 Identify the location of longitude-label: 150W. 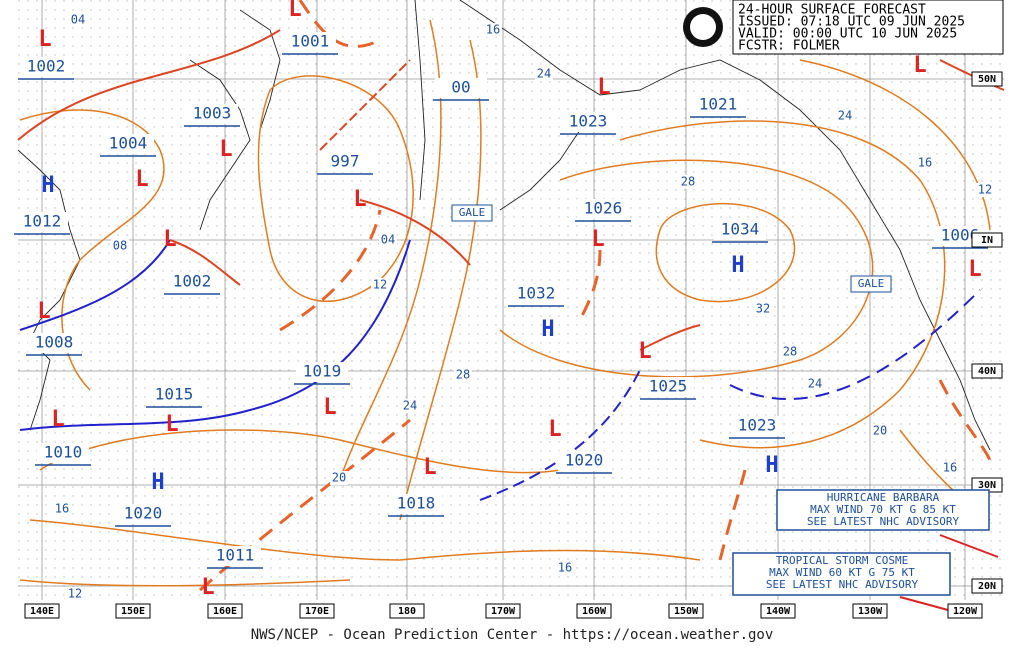
(686, 611).